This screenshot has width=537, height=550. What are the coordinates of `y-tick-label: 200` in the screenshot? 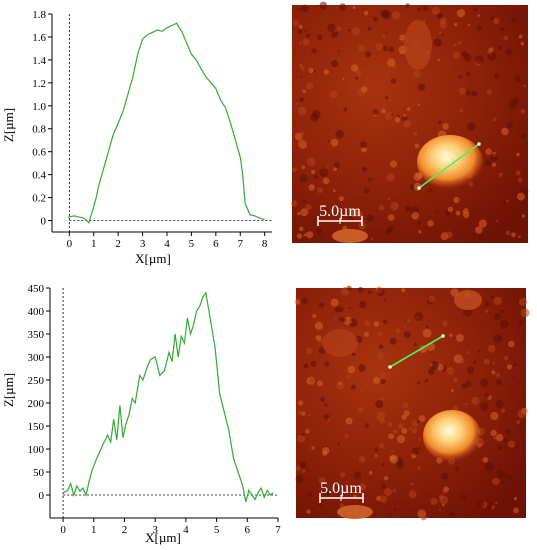 It's located at (36, 404).